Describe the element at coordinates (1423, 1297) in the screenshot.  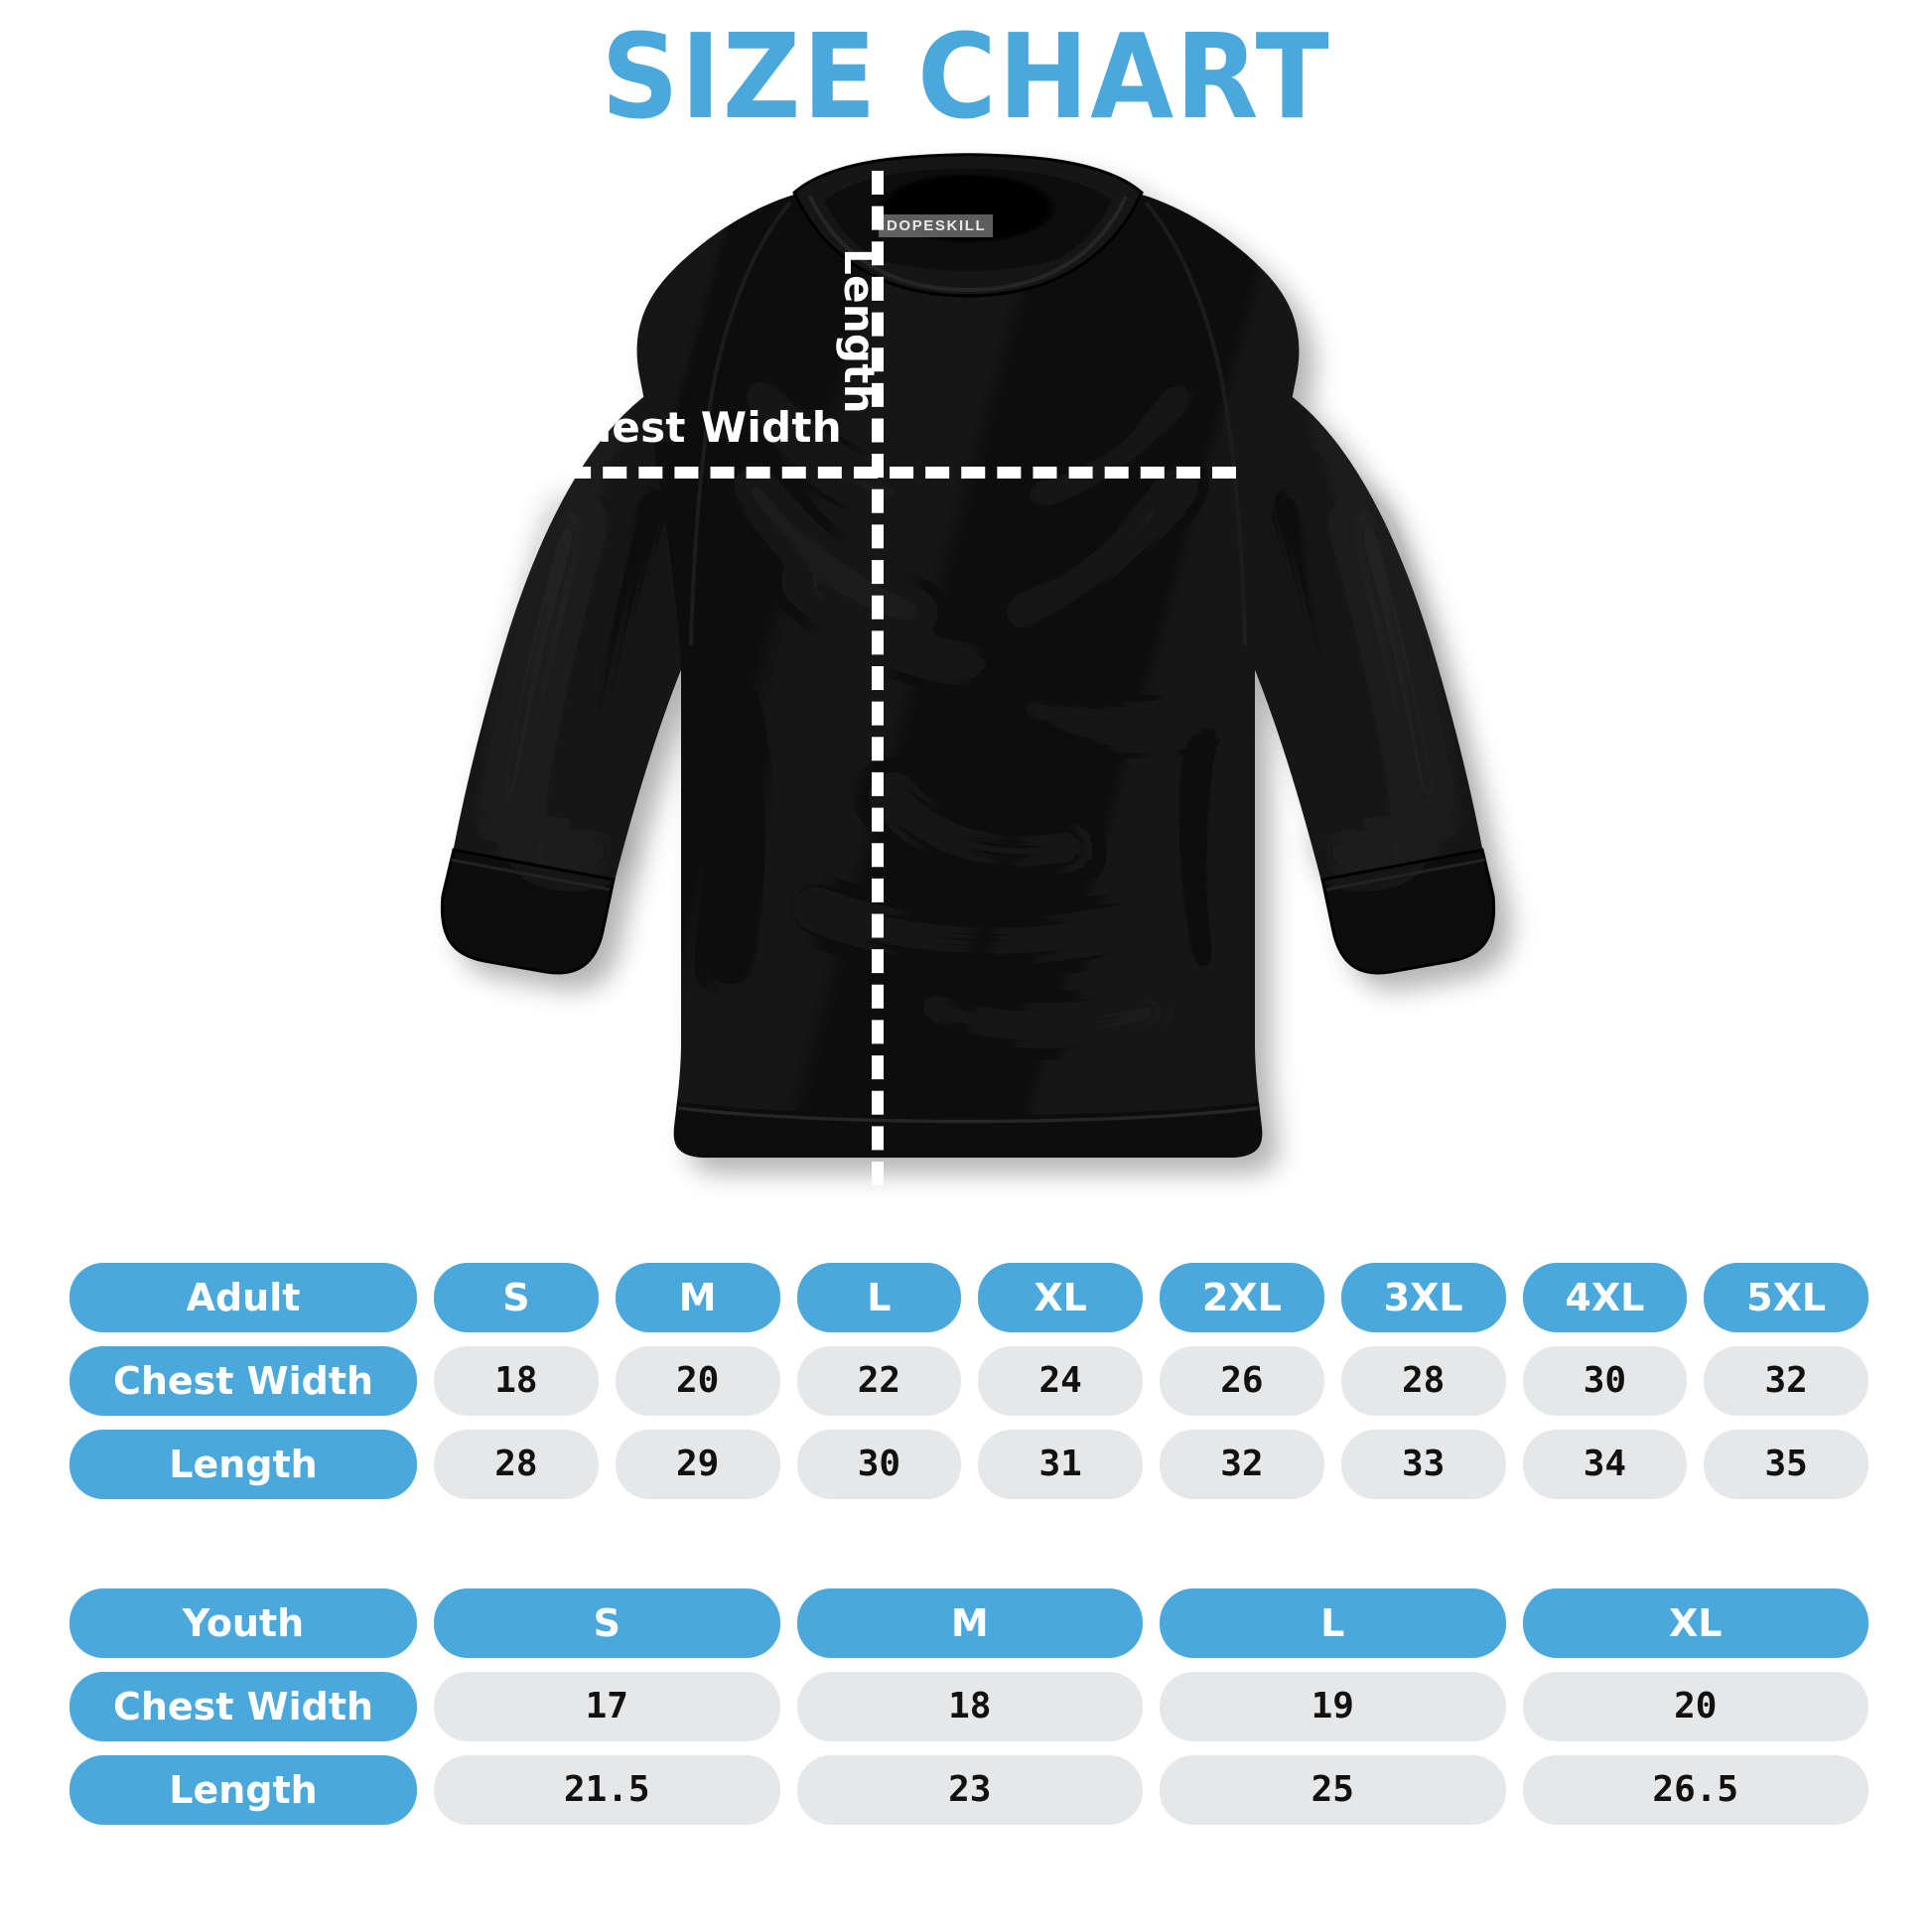
I see `adult-size-header-3xl: 3XL` at that location.